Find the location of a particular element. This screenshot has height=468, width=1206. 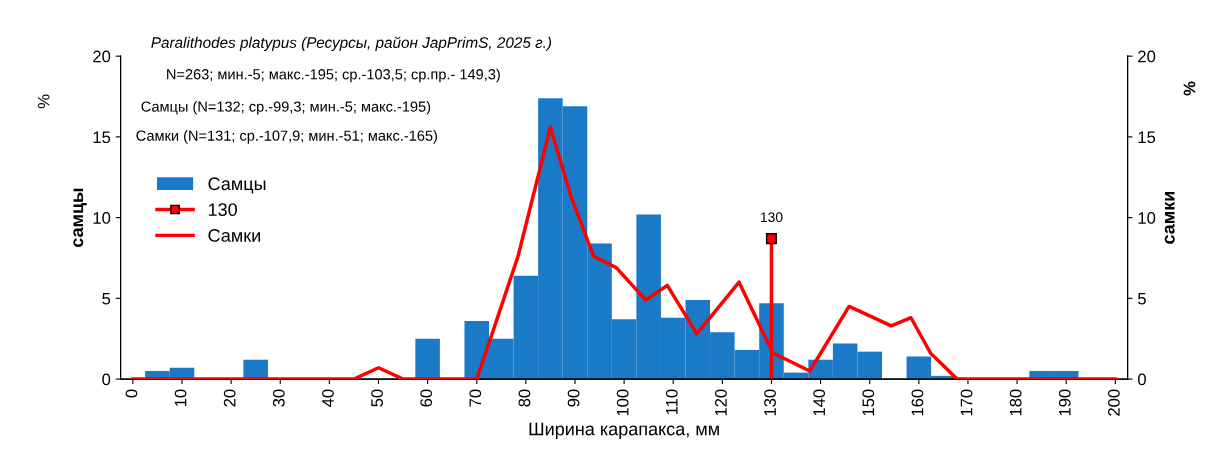

y-tick-label: 20 is located at coordinates (102, 56).